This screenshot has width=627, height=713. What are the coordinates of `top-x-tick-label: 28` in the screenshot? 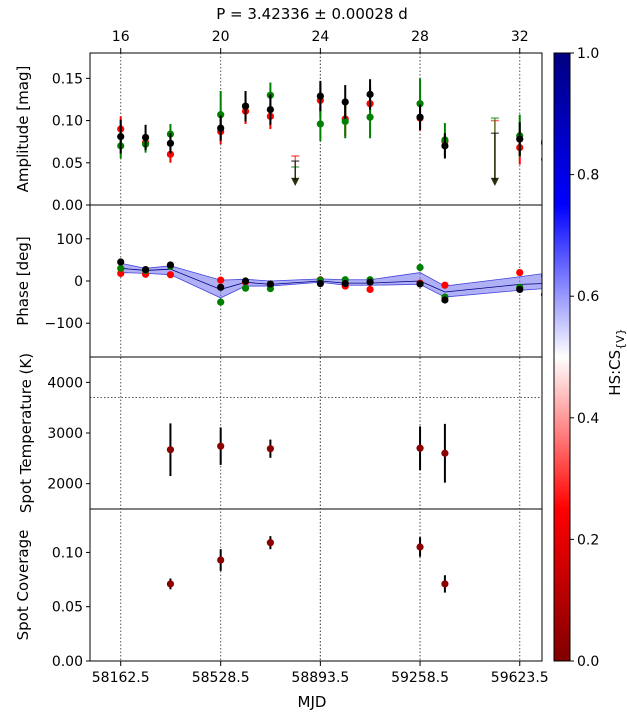 It's located at (420, 37).